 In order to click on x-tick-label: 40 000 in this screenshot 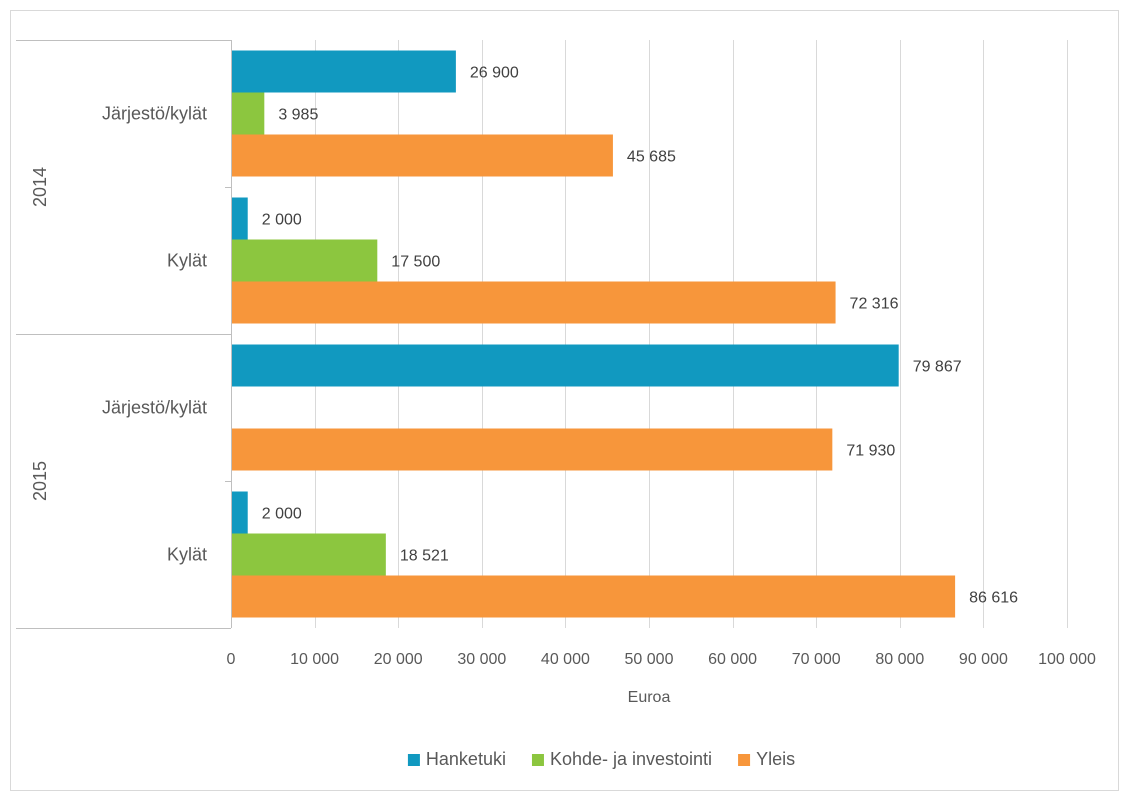, I will do `click(565, 659)`.